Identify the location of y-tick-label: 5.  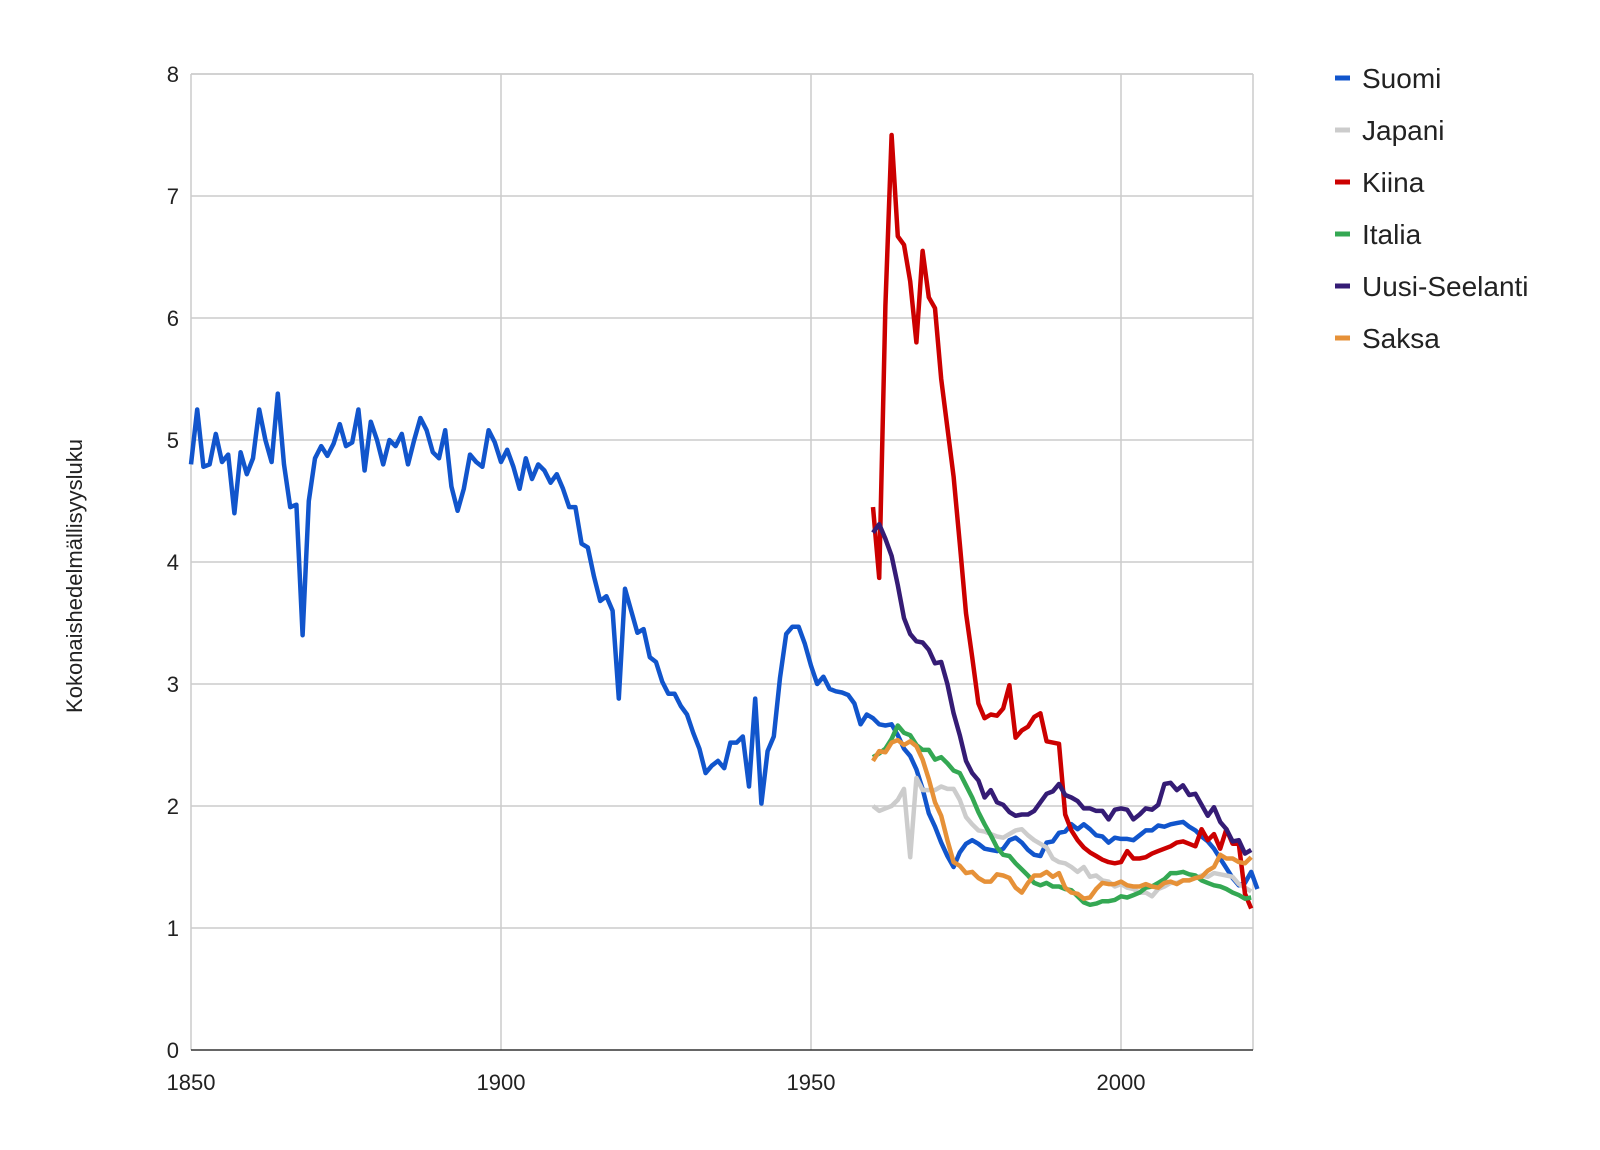
(173, 440).